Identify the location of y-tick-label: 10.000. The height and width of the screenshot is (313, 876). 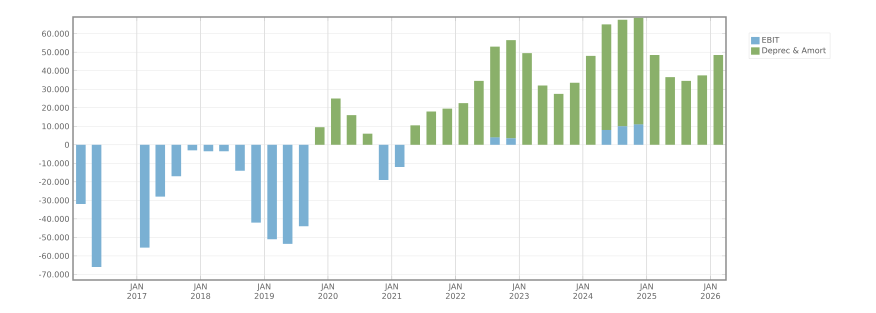
(55, 126).